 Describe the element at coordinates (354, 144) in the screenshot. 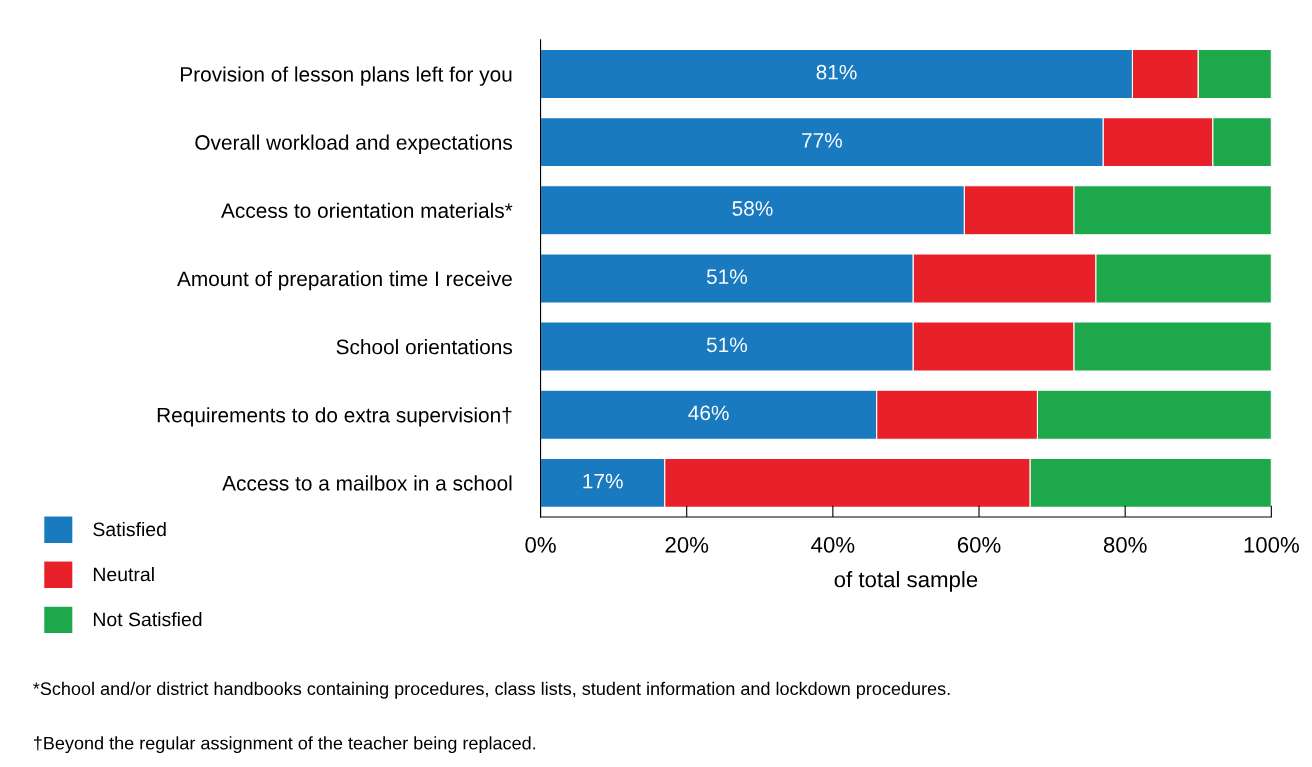

I see `y-tick-label: Overall workload and expectations` at that location.